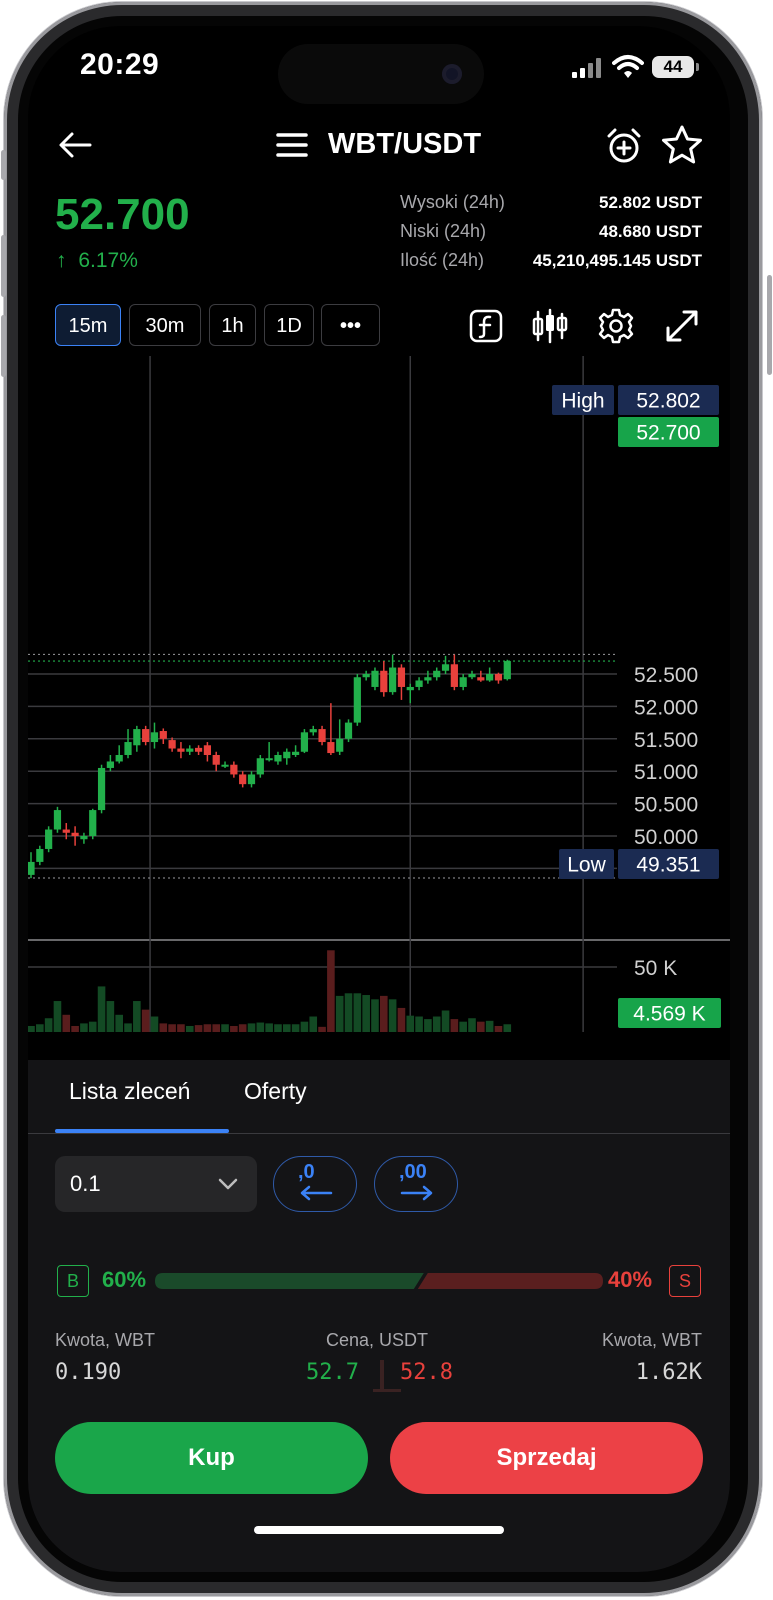 The image size is (773, 1600). What do you see at coordinates (682, 326) in the screenshot?
I see `fullscreen-expand-icon` at bounding box center [682, 326].